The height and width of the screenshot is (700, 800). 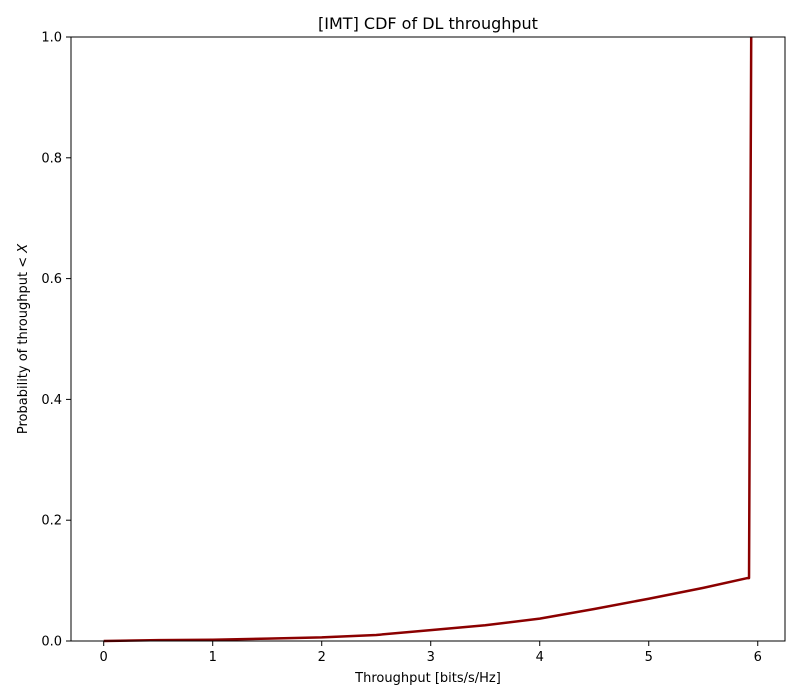 What do you see at coordinates (540, 657) in the screenshot?
I see `x-tick-label: 4` at bounding box center [540, 657].